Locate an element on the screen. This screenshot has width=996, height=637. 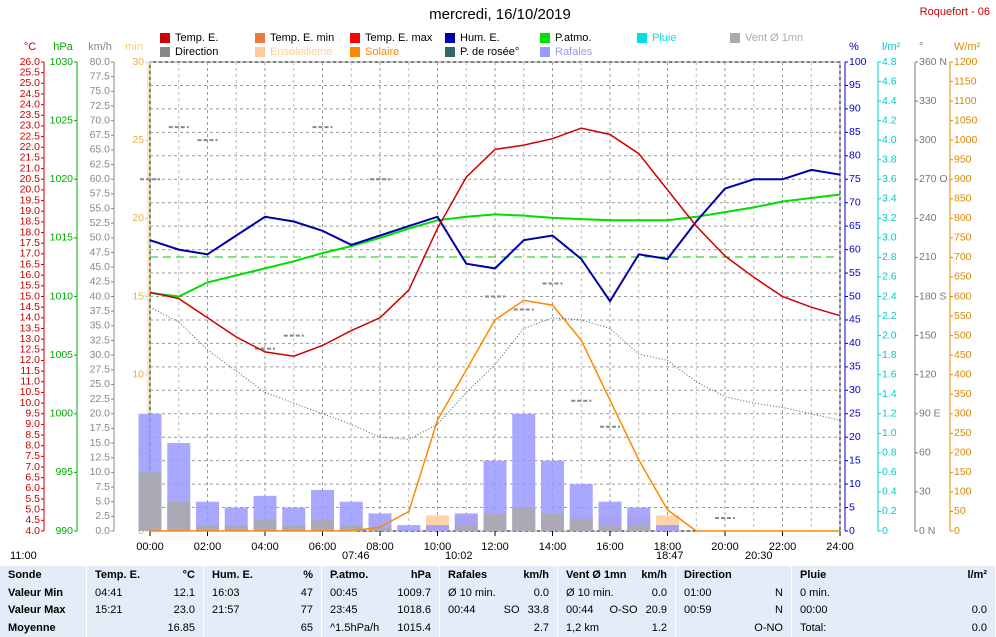
cell-text: 20.9 is located at coordinates (656, 610).